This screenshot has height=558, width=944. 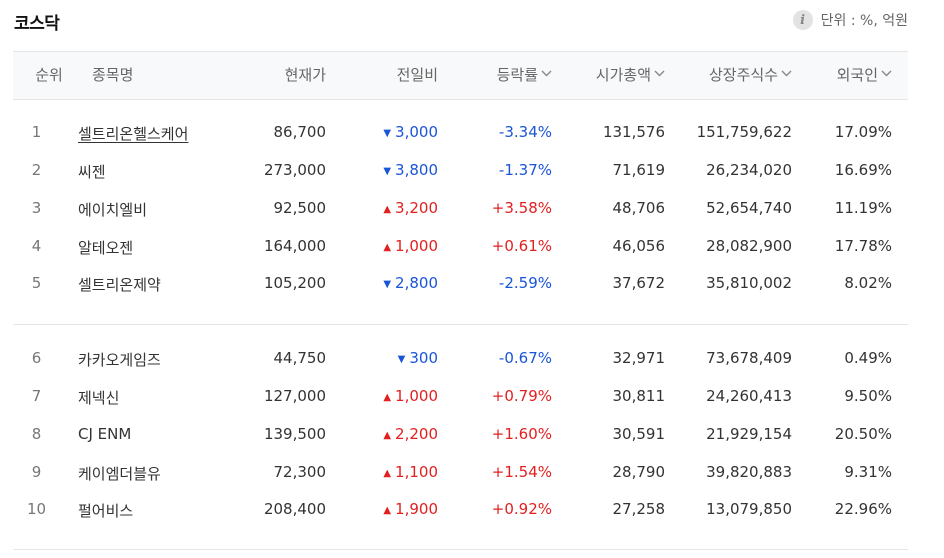 I want to click on group-divider, so click(x=460, y=324).